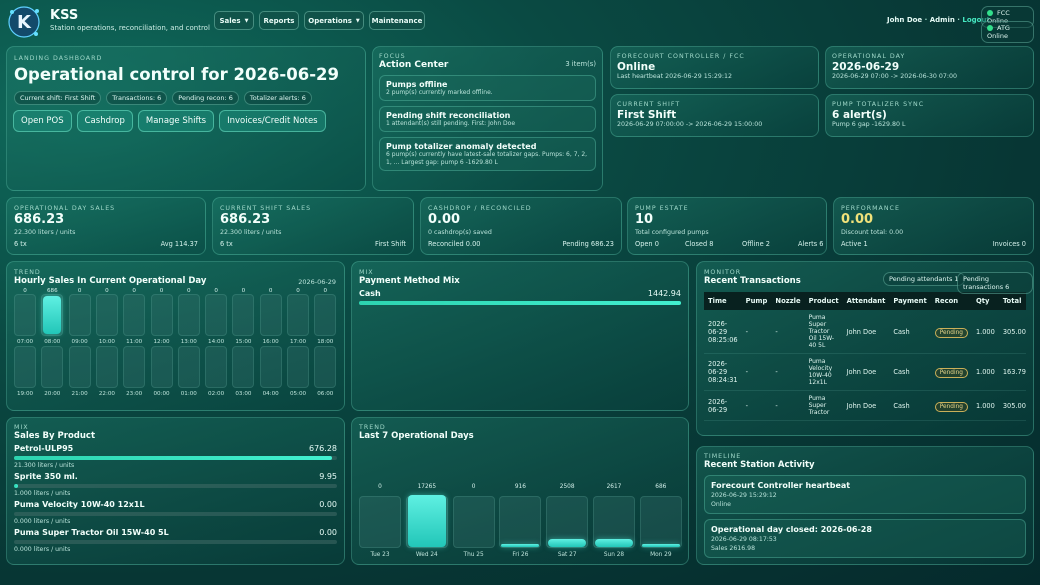 The width and height of the screenshot is (1040, 585). I want to click on app-logo: K, so click(25, 22).